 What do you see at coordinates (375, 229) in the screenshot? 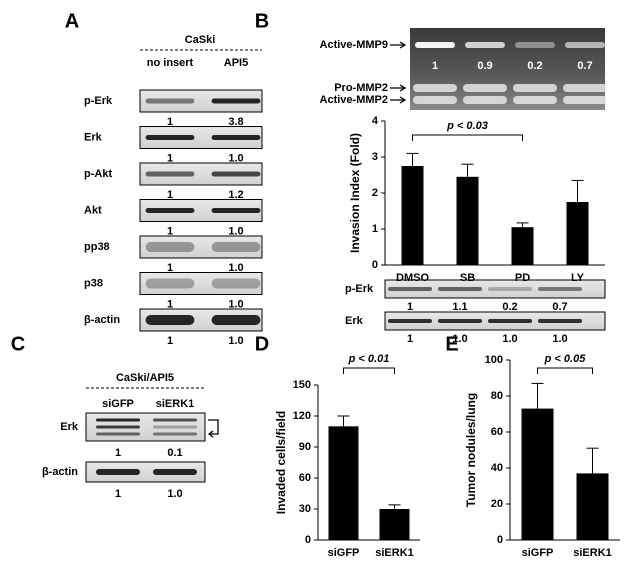
I see `y-tick-label: 1` at bounding box center [375, 229].